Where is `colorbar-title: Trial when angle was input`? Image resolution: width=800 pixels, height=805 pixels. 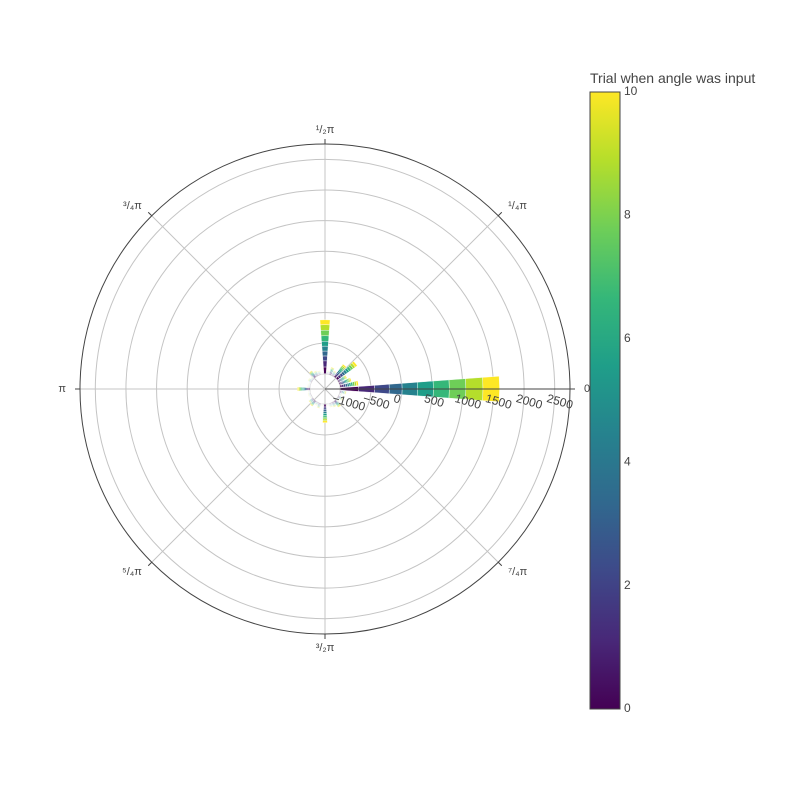
colorbar-title: Trial when angle was input is located at coordinates (672, 78).